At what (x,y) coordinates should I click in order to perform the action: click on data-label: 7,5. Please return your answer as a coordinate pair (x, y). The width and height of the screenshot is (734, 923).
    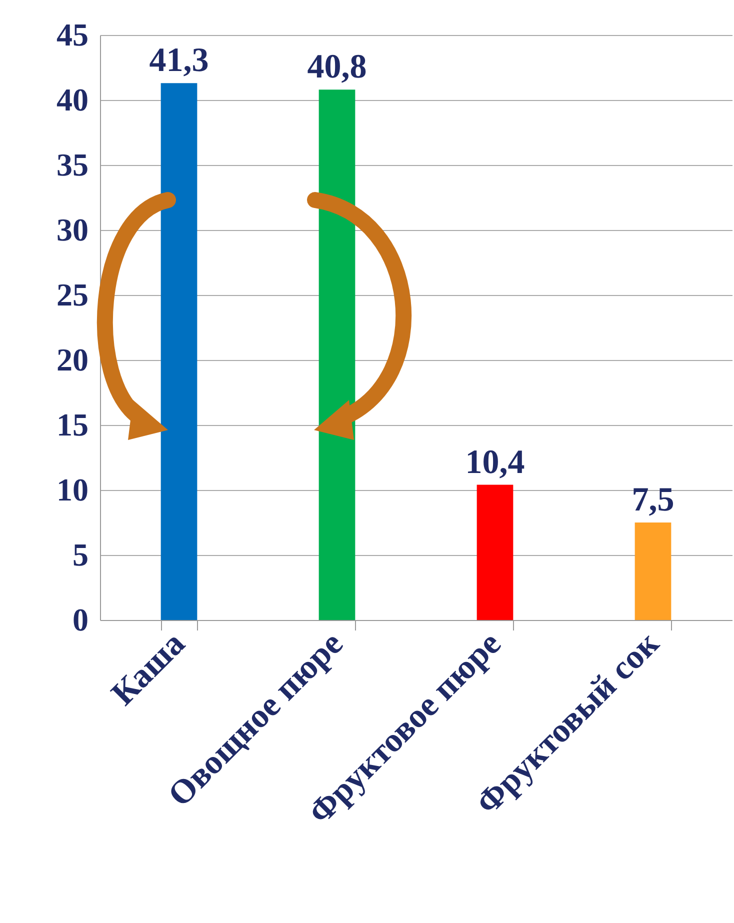
    Looking at the image, I should click on (653, 500).